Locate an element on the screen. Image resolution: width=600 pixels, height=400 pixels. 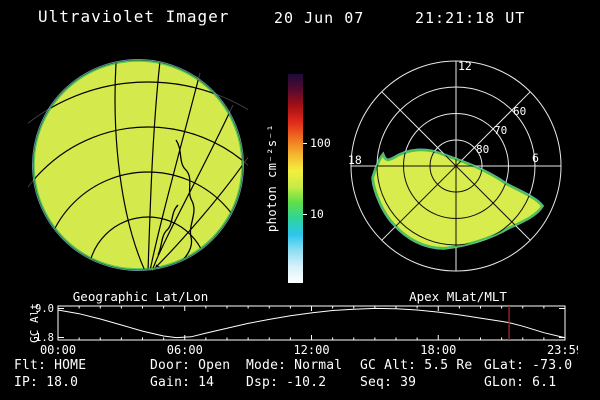
mlt-label-12: 12 is located at coordinates (465, 66).